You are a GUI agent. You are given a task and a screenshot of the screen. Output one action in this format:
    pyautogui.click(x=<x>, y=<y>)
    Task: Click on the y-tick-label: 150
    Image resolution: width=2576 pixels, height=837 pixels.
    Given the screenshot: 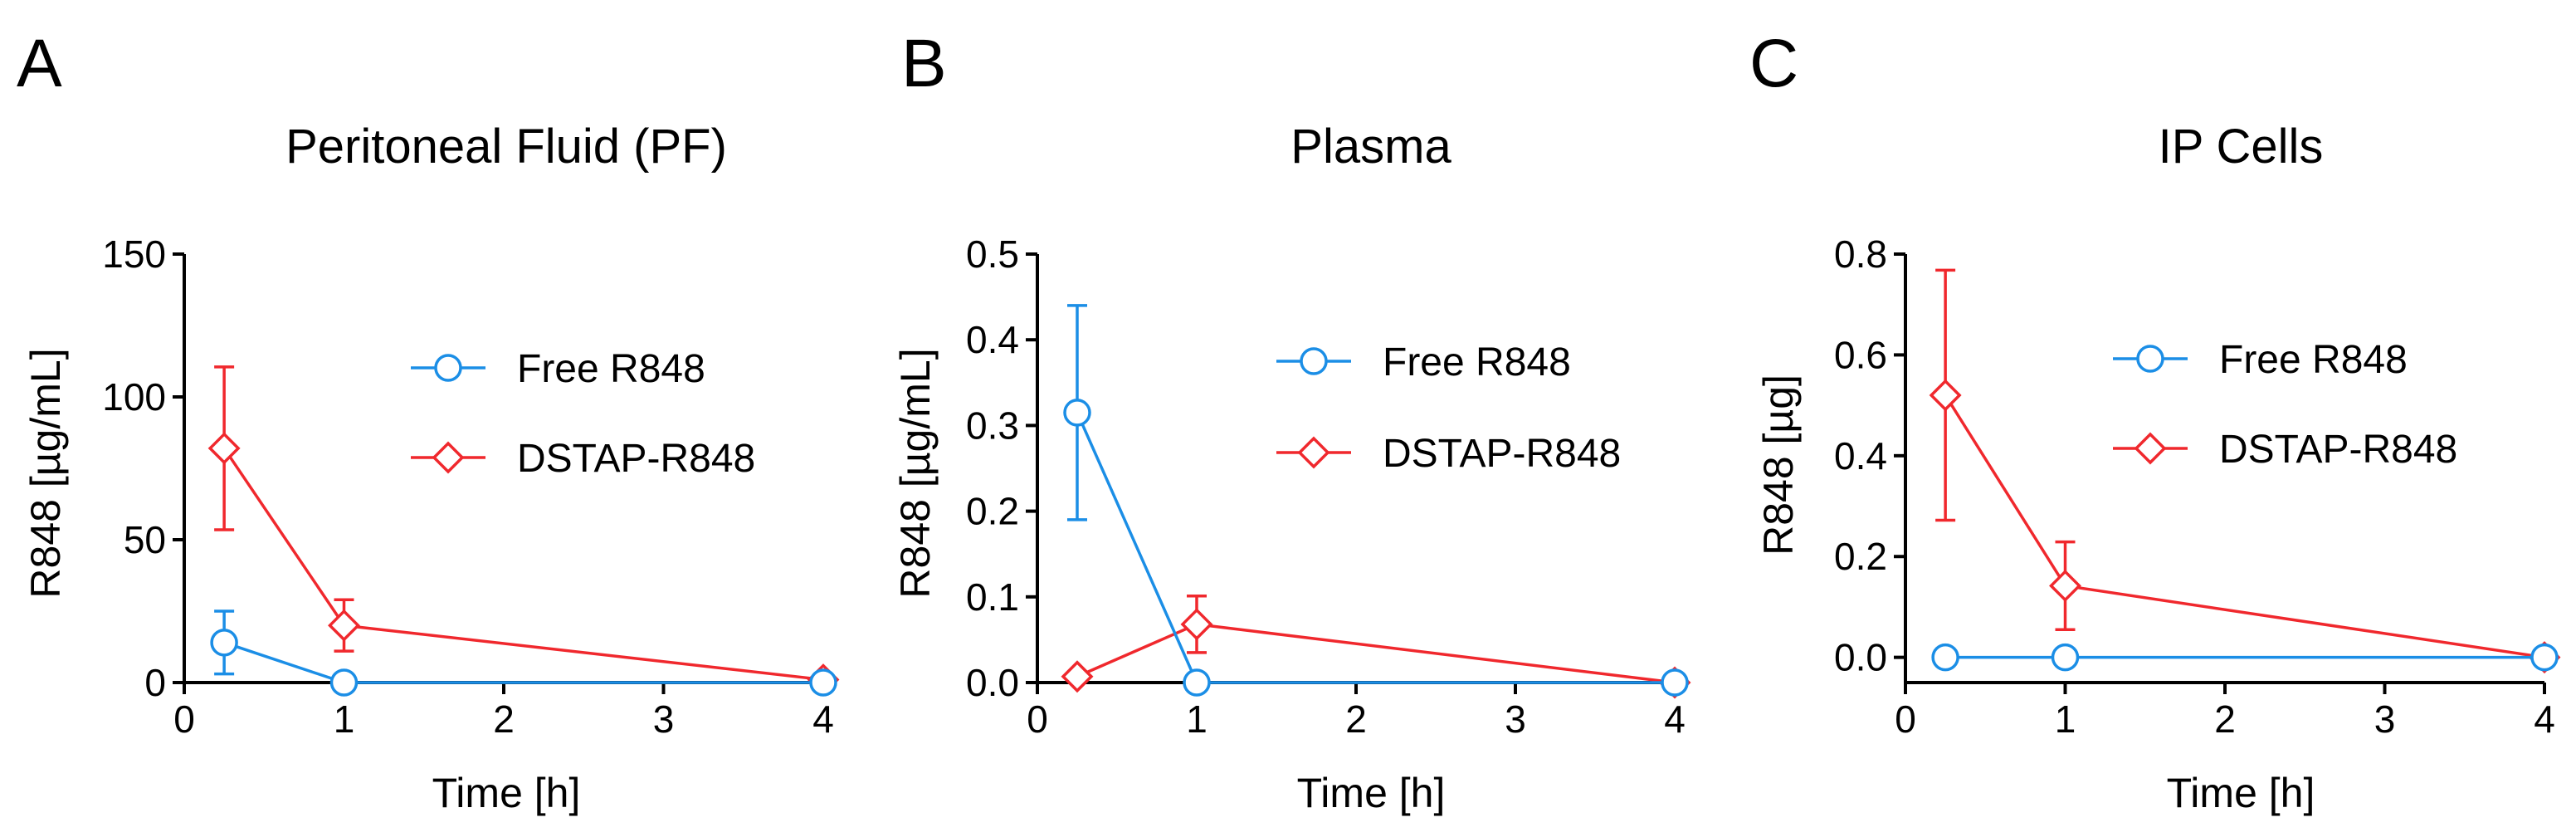 What is the action you would take?
    pyautogui.click(x=134, y=254)
    